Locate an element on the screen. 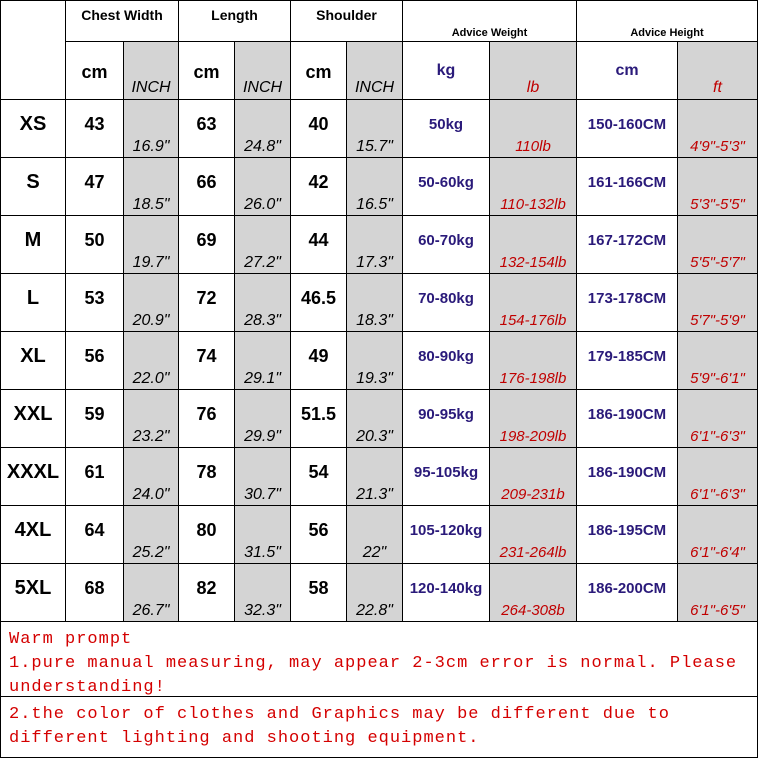  height-cm: 161-166CM is located at coordinates (627, 182).